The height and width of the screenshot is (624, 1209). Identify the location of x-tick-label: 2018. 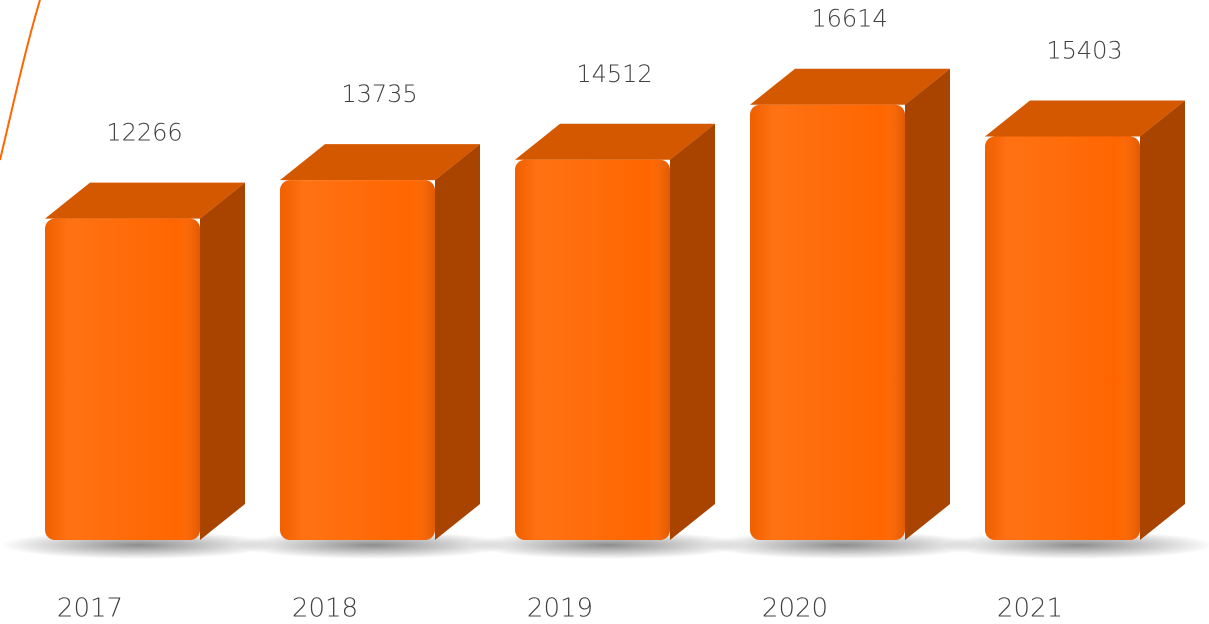
(325, 609).